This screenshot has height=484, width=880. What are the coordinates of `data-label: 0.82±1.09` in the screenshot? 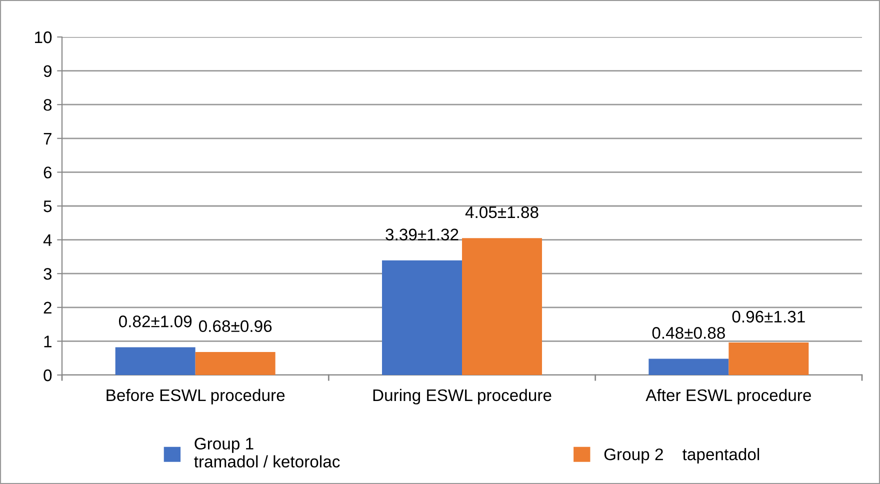 It's located at (155, 322).